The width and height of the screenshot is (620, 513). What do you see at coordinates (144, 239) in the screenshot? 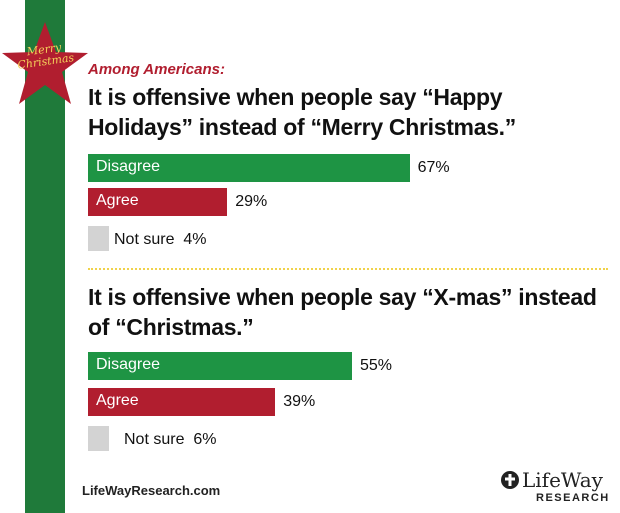
I see `chart-1-not-sure-category: Not sure` at bounding box center [144, 239].